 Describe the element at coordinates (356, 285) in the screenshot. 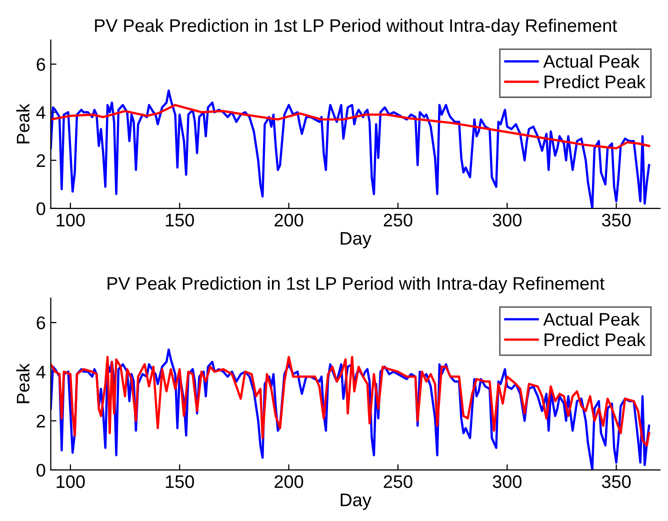

I see `chart-title: PV Peak Prediction in 1st LP Period with Intra-day Refinement` at that location.